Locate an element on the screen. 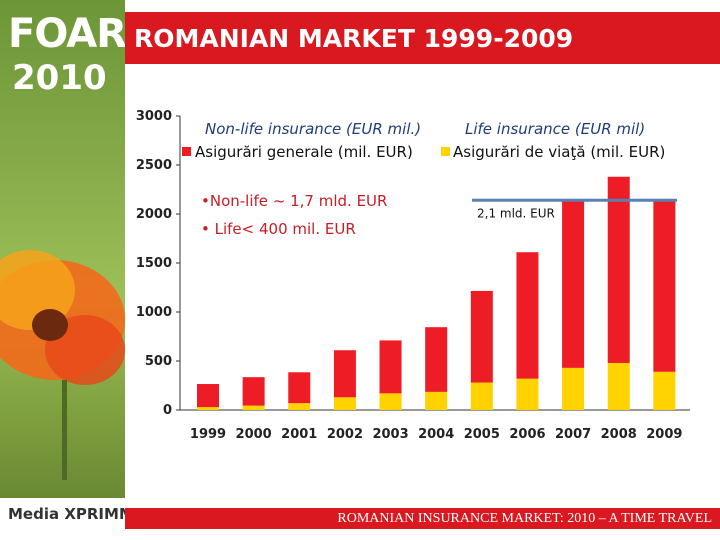 Image resolution: width=720 pixels, height=540 pixels. media-xprimm-logo-text: Media XPRIMM is located at coordinates (71, 514).